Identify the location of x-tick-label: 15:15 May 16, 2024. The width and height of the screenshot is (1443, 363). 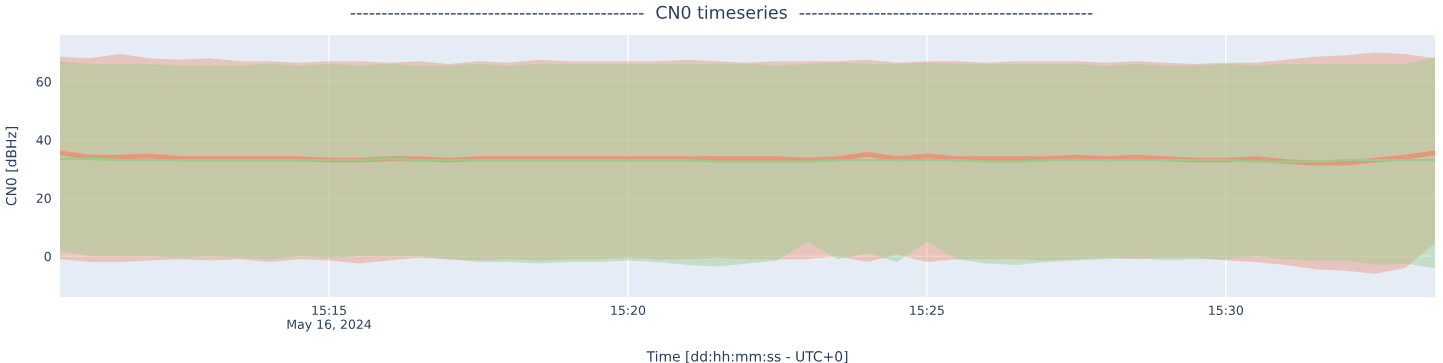
(329, 318).